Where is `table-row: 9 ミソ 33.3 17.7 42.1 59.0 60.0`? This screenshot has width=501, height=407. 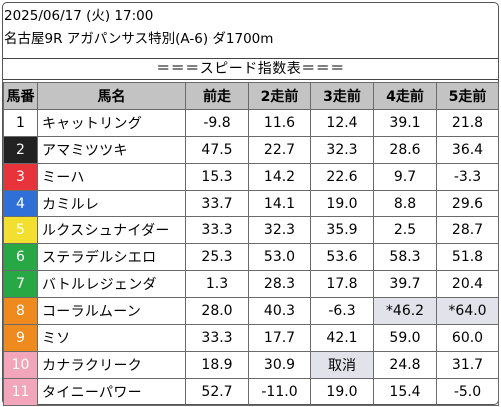 table-row: 9 ミソ 33.3 17.7 42.1 59.0 60.0 is located at coordinates (251, 338).